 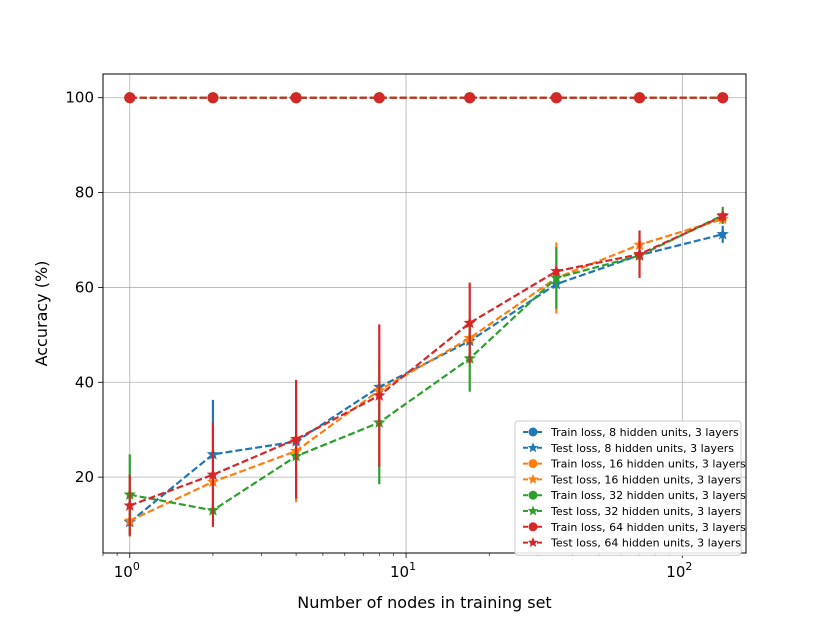 What do you see at coordinates (679, 570) in the screenshot?
I see `x-tick-label: 10²` at bounding box center [679, 570].